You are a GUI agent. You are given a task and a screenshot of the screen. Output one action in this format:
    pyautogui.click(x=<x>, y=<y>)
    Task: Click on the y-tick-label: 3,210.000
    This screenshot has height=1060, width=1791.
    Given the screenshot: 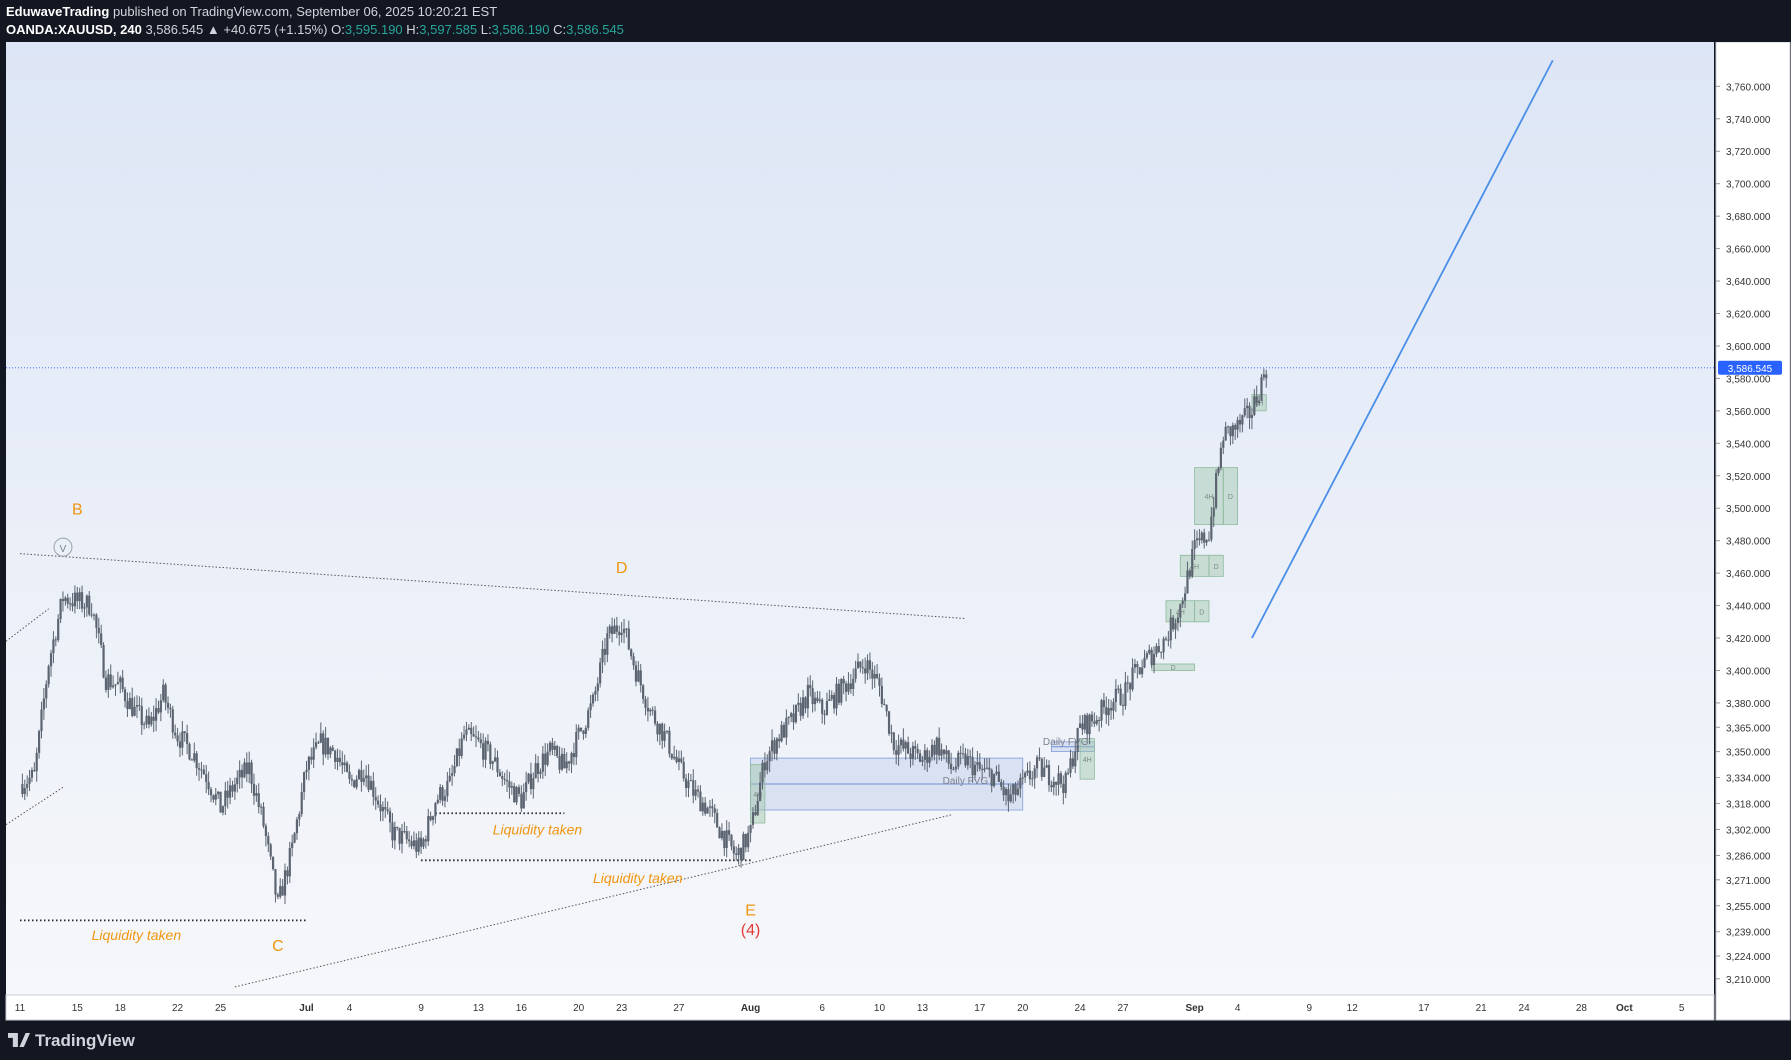 What is the action you would take?
    pyautogui.click(x=1748, y=980)
    